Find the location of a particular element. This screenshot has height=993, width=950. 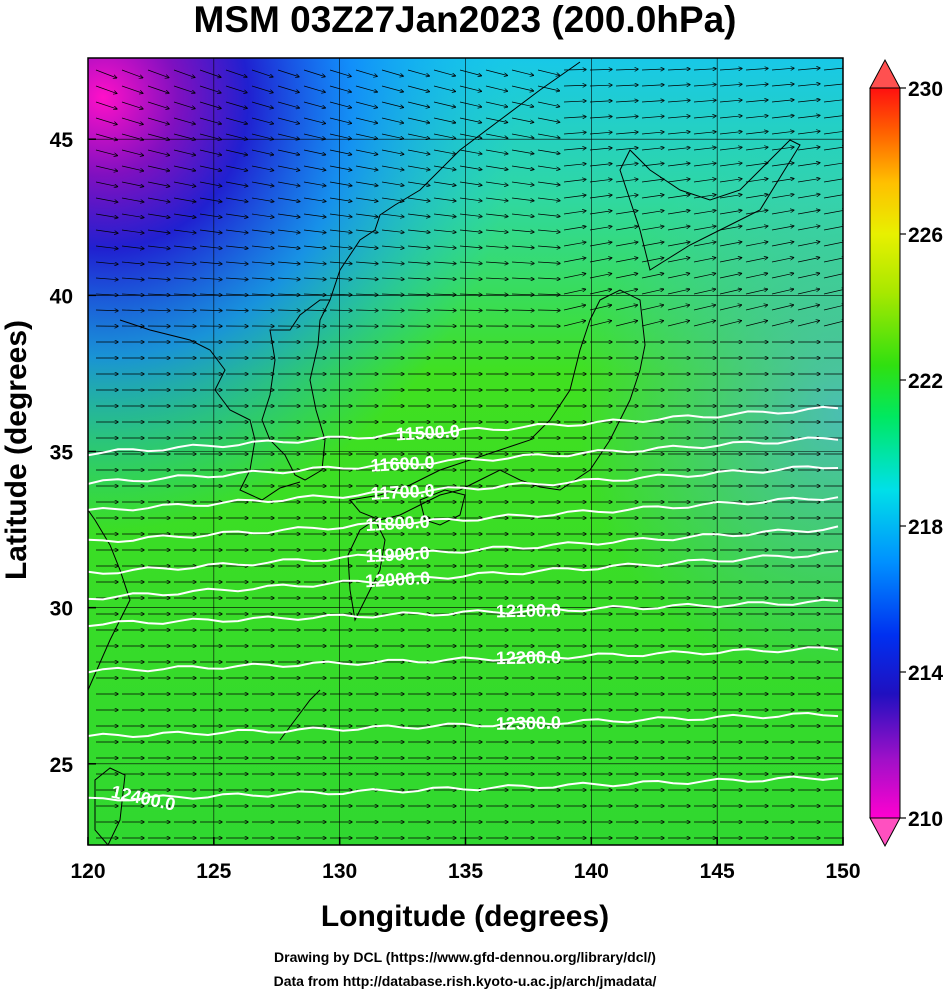

contour-label: 11600.0 is located at coordinates (402, 463).